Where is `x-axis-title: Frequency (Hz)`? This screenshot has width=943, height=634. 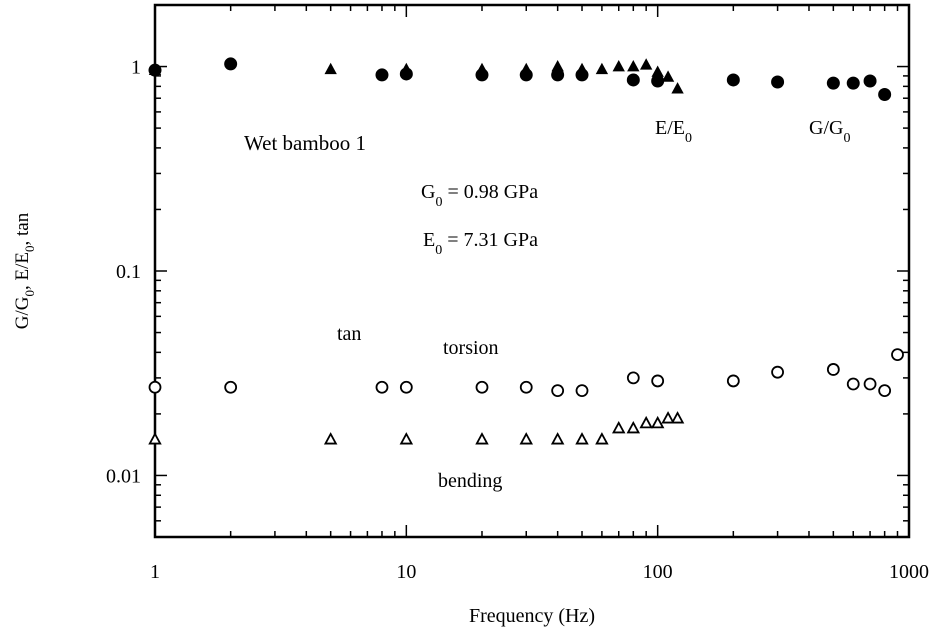 x-axis-title: Frequency (Hz) is located at coordinates (532, 616).